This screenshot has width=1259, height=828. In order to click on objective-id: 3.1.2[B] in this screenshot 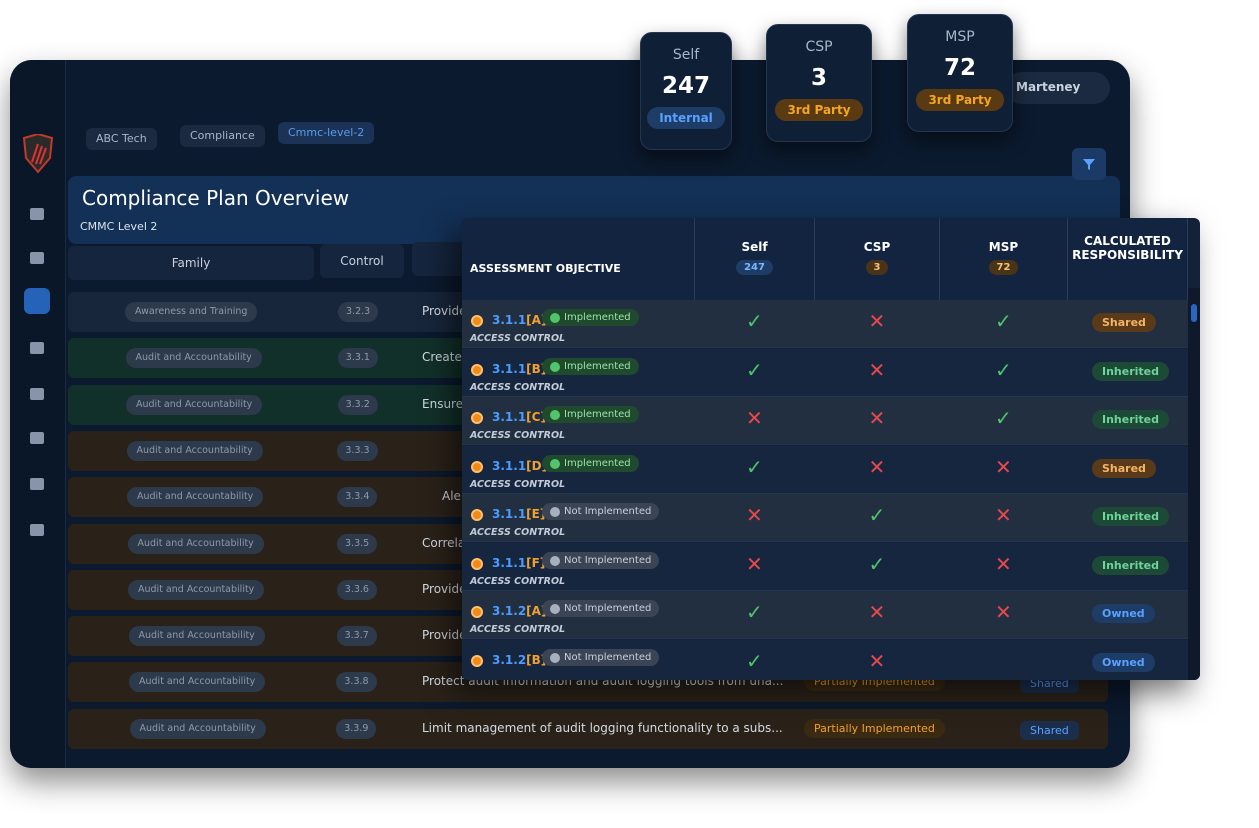, I will do `click(519, 660)`.